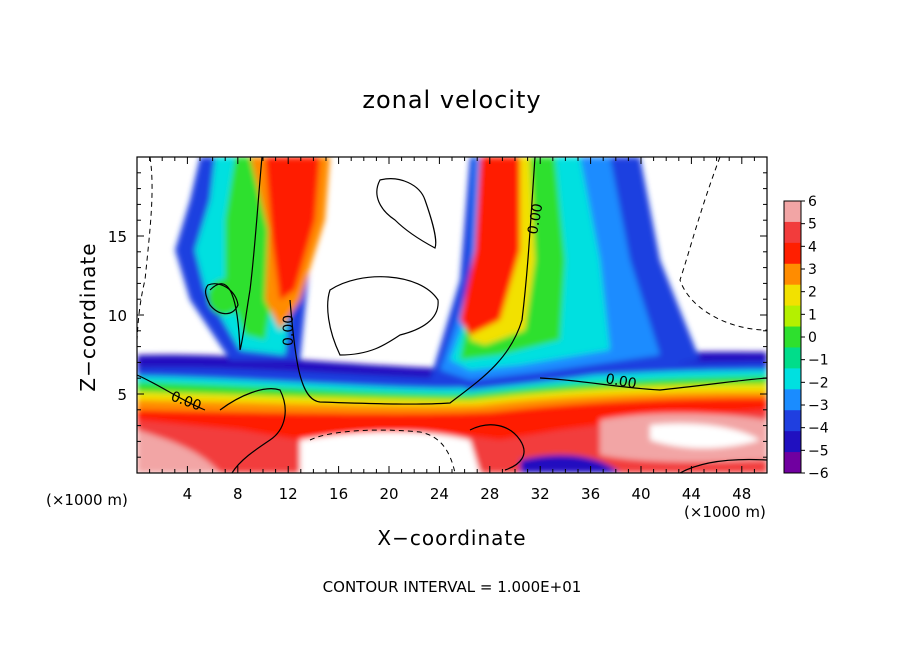 The height and width of the screenshot is (654, 904). I want to click on x-tick-label: 4, so click(188, 494).